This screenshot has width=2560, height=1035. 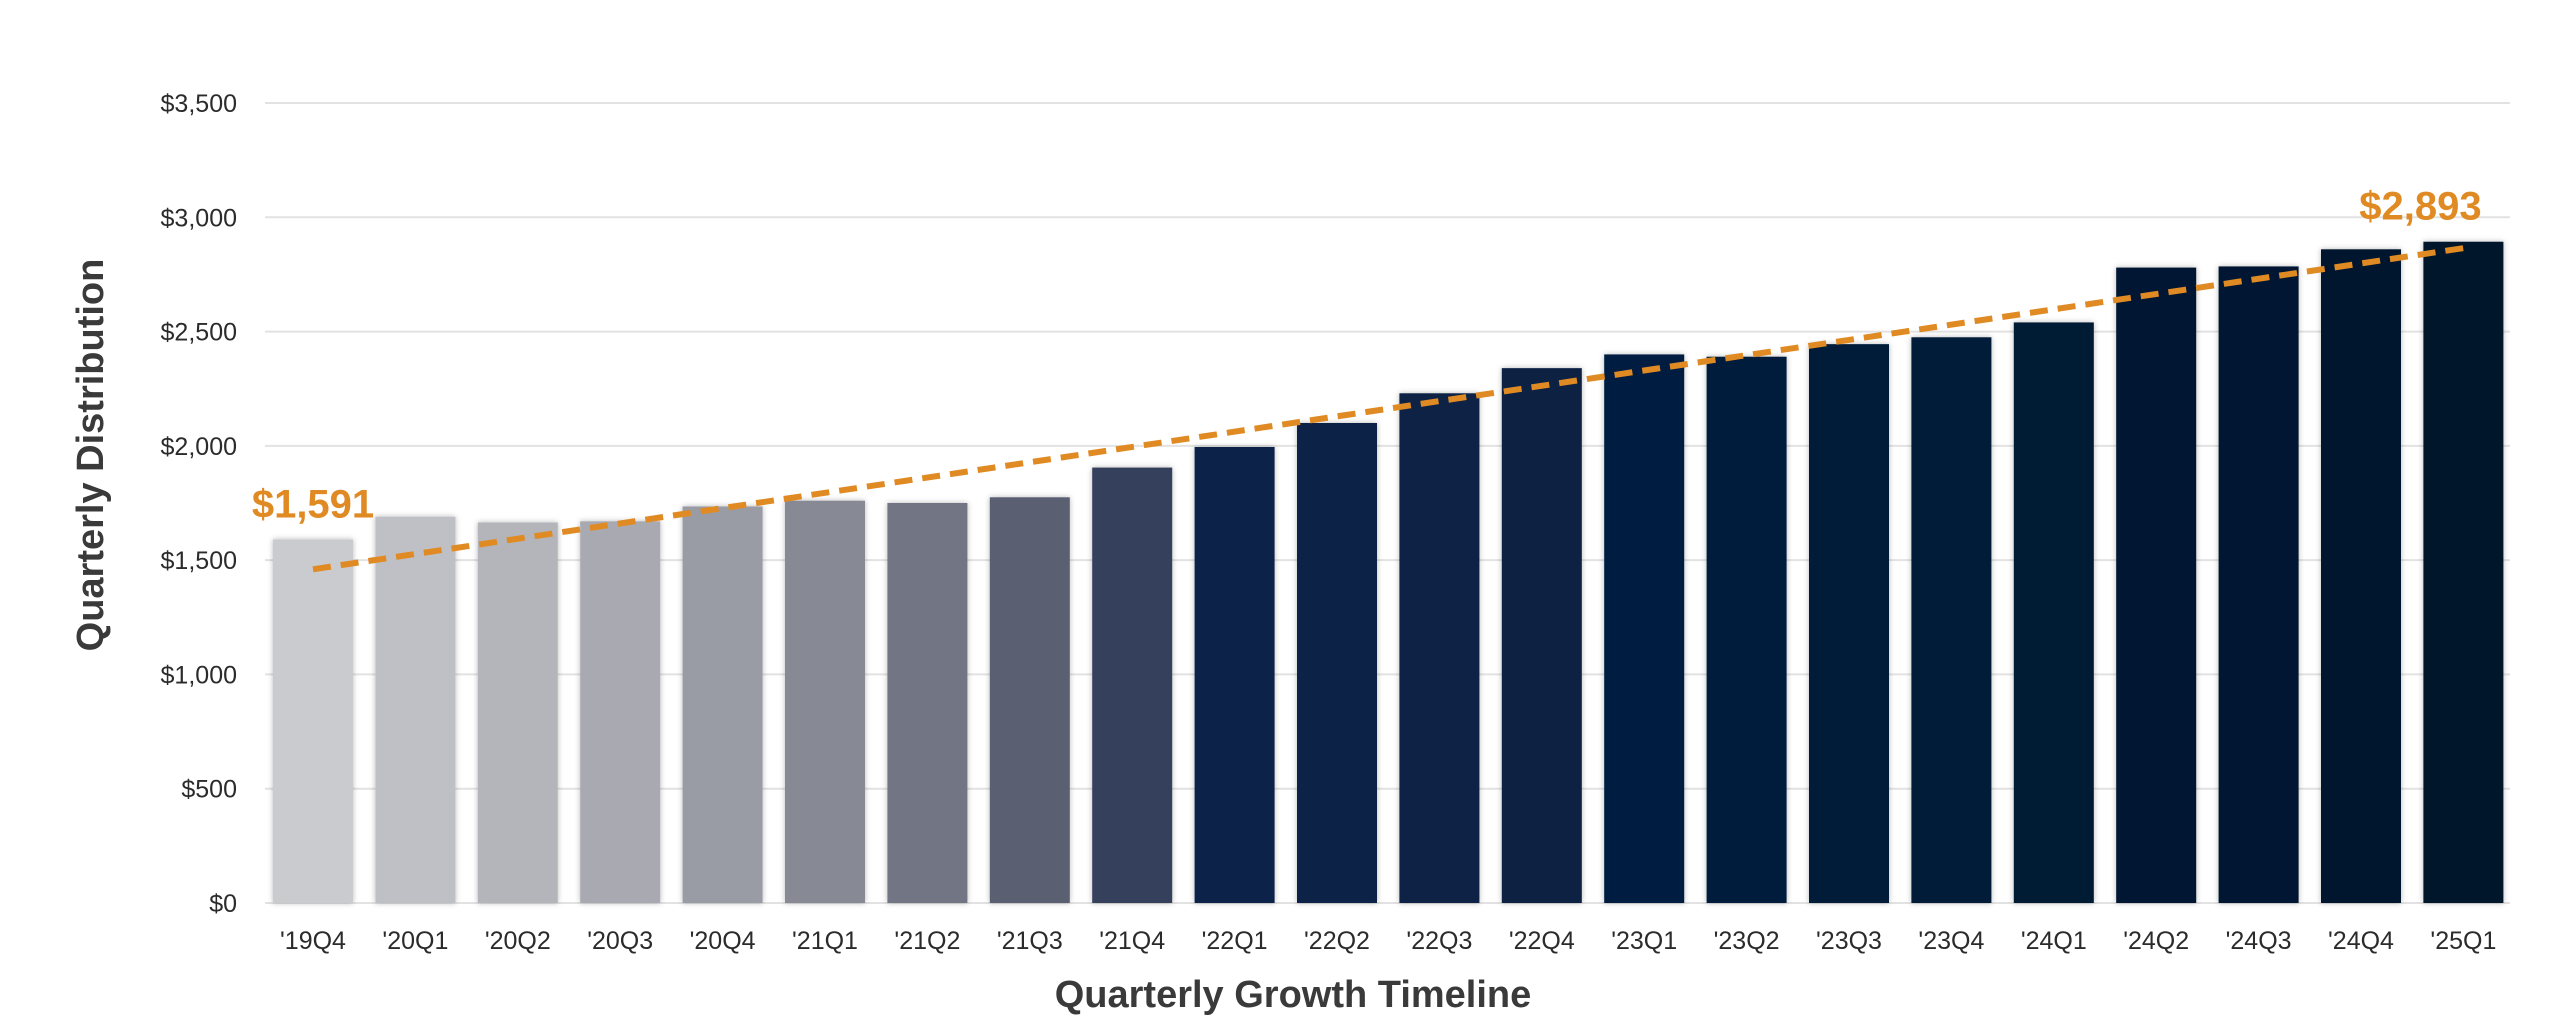 What do you see at coordinates (1132, 941) in the screenshot?
I see `x-tick-label: '21Q4` at bounding box center [1132, 941].